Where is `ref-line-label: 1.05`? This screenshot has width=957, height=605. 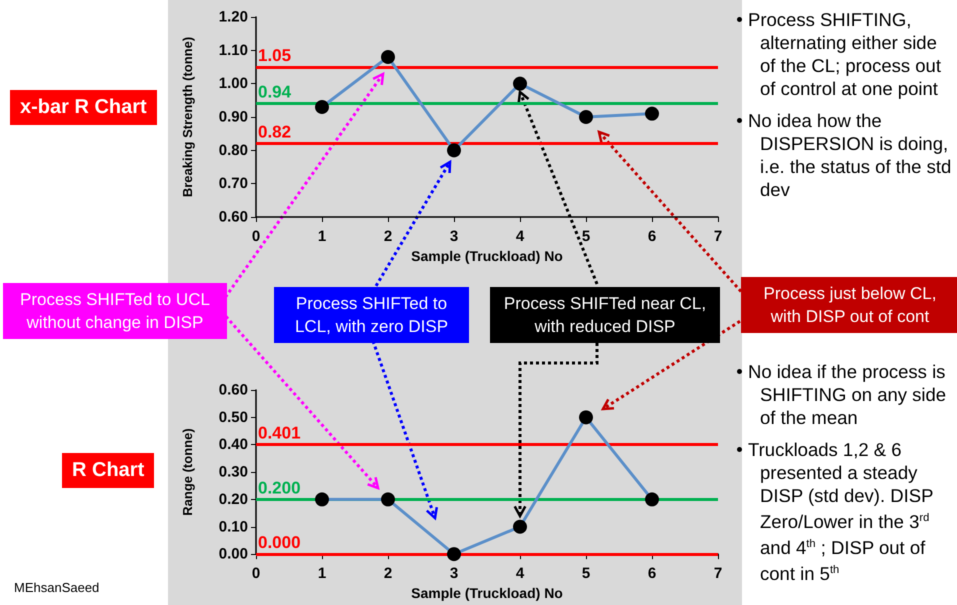
ref-line-label: 1.05 is located at coordinates (275, 55).